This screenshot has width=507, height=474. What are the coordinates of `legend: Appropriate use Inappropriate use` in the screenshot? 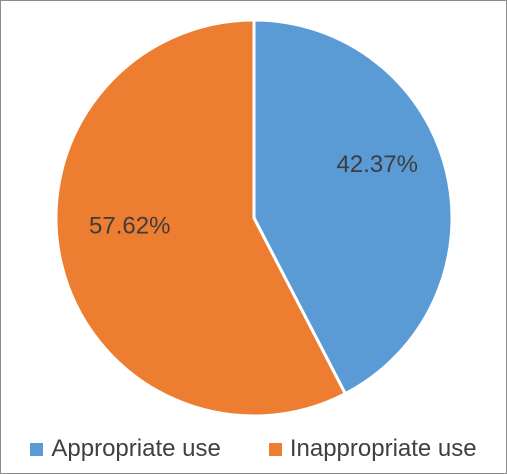 It's located at (253, 449).